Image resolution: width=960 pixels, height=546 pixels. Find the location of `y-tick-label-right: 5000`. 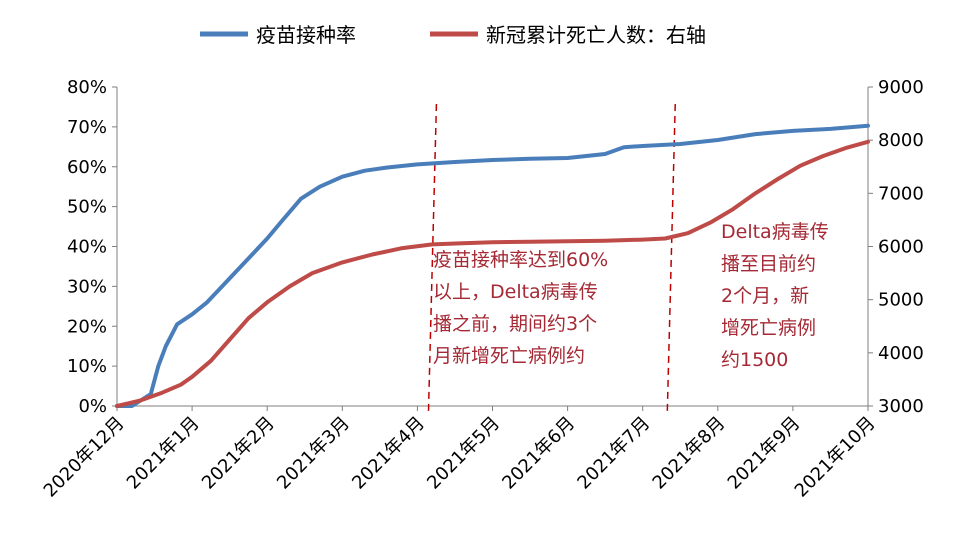

y-tick-label-right: 5000 is located at coordinates (901, 300).